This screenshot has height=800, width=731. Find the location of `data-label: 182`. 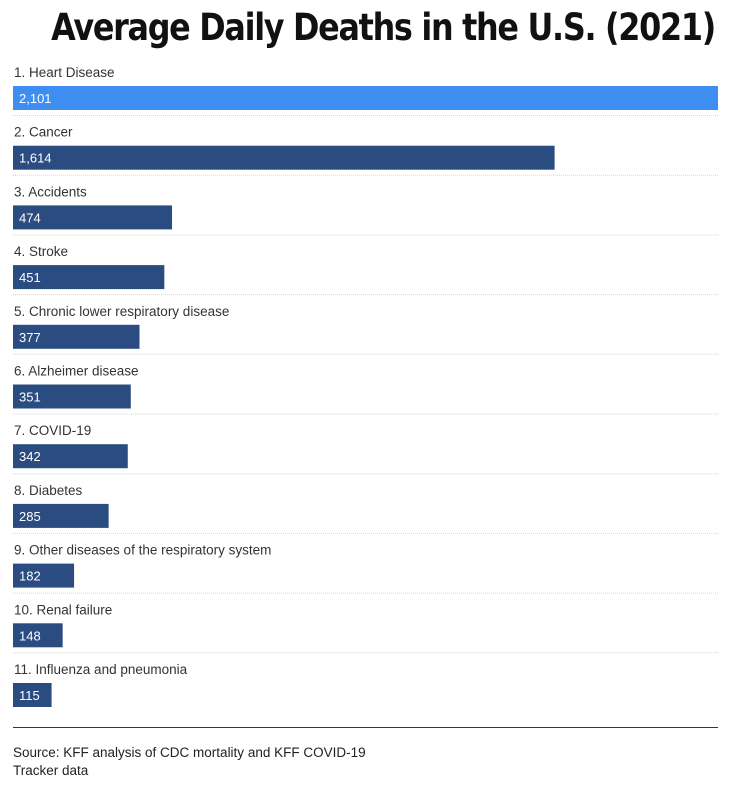

data-label: 182 is located at coordinates (30, 576).